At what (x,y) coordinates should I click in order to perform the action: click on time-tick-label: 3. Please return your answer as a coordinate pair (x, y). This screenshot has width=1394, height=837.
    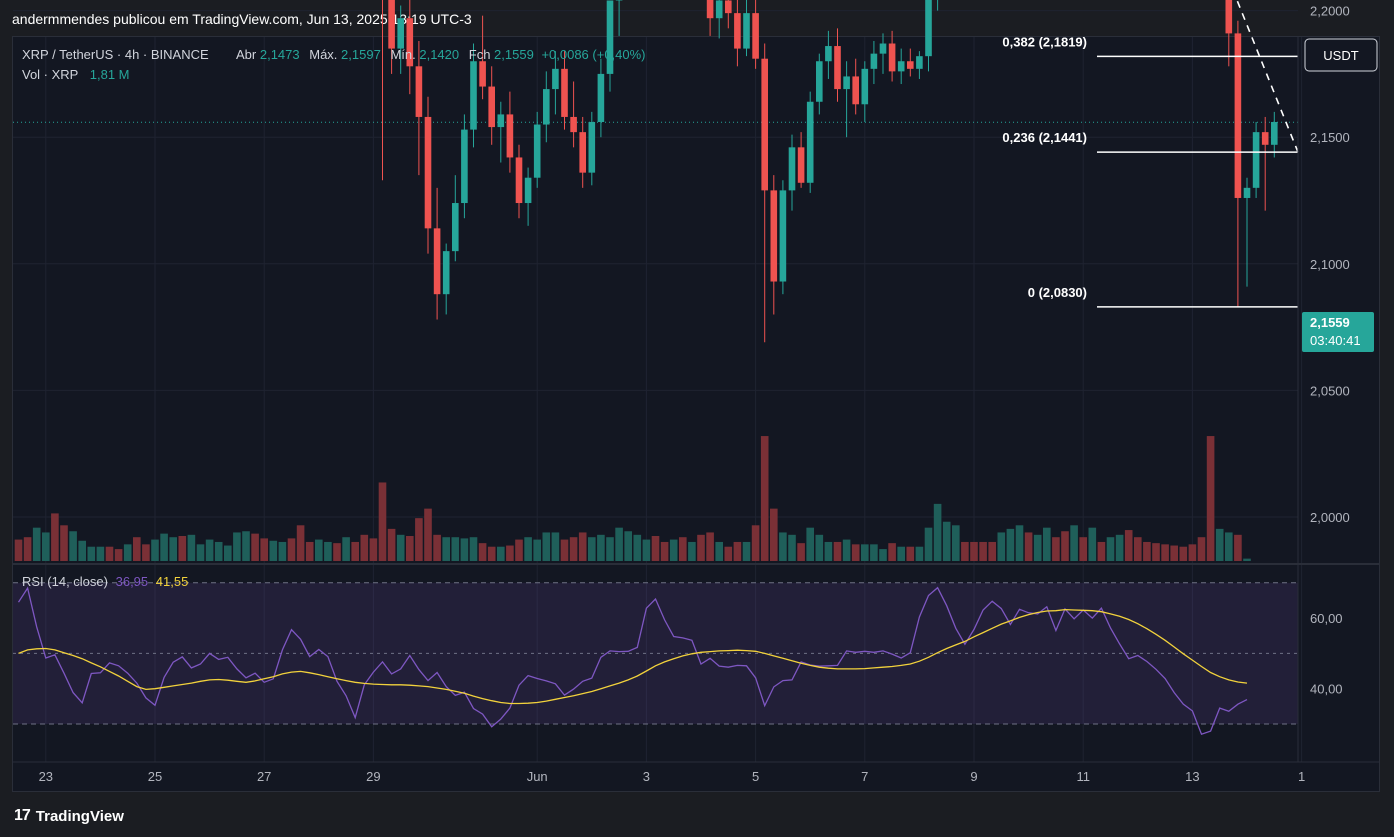
    Looking at the image, I should click on (646, 776).